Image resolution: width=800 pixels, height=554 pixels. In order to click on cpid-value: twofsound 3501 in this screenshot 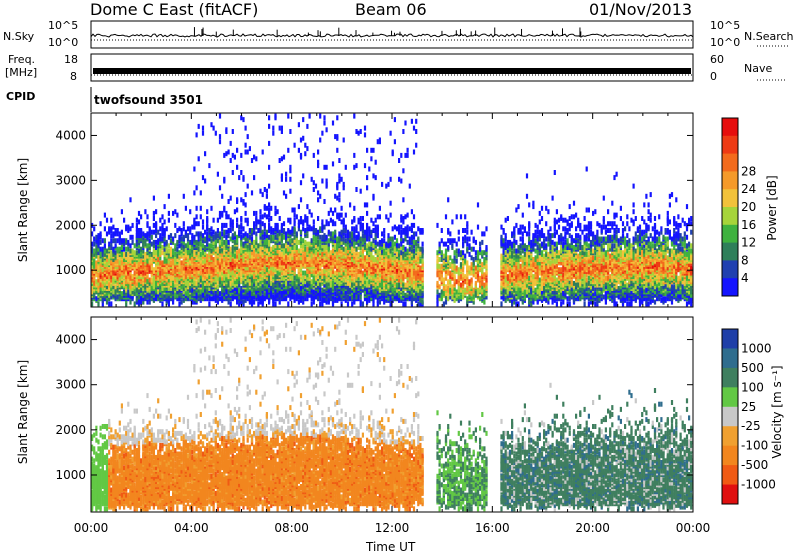, I will do `click(148, 100)`.